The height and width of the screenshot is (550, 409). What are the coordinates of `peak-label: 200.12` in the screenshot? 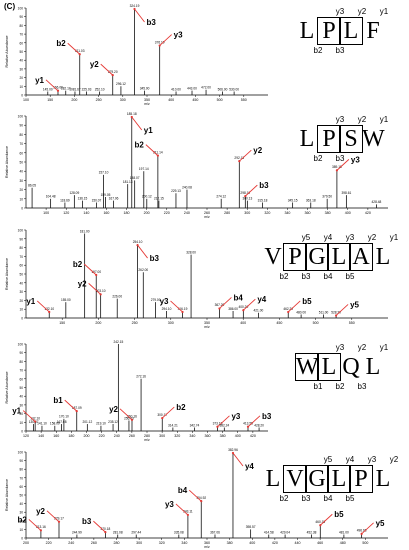 It's located at (147, 197).